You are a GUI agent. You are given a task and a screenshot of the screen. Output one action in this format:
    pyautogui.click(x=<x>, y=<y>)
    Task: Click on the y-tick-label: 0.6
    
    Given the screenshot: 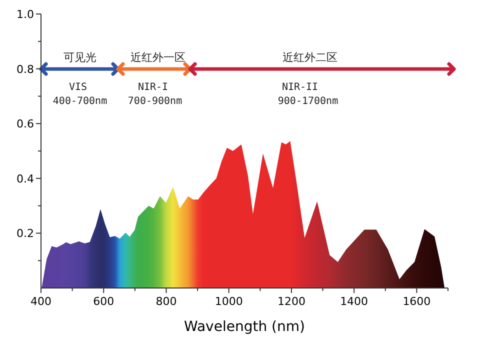 What is the action you would take?
    pyautogui.click(x=25, y=124)
    